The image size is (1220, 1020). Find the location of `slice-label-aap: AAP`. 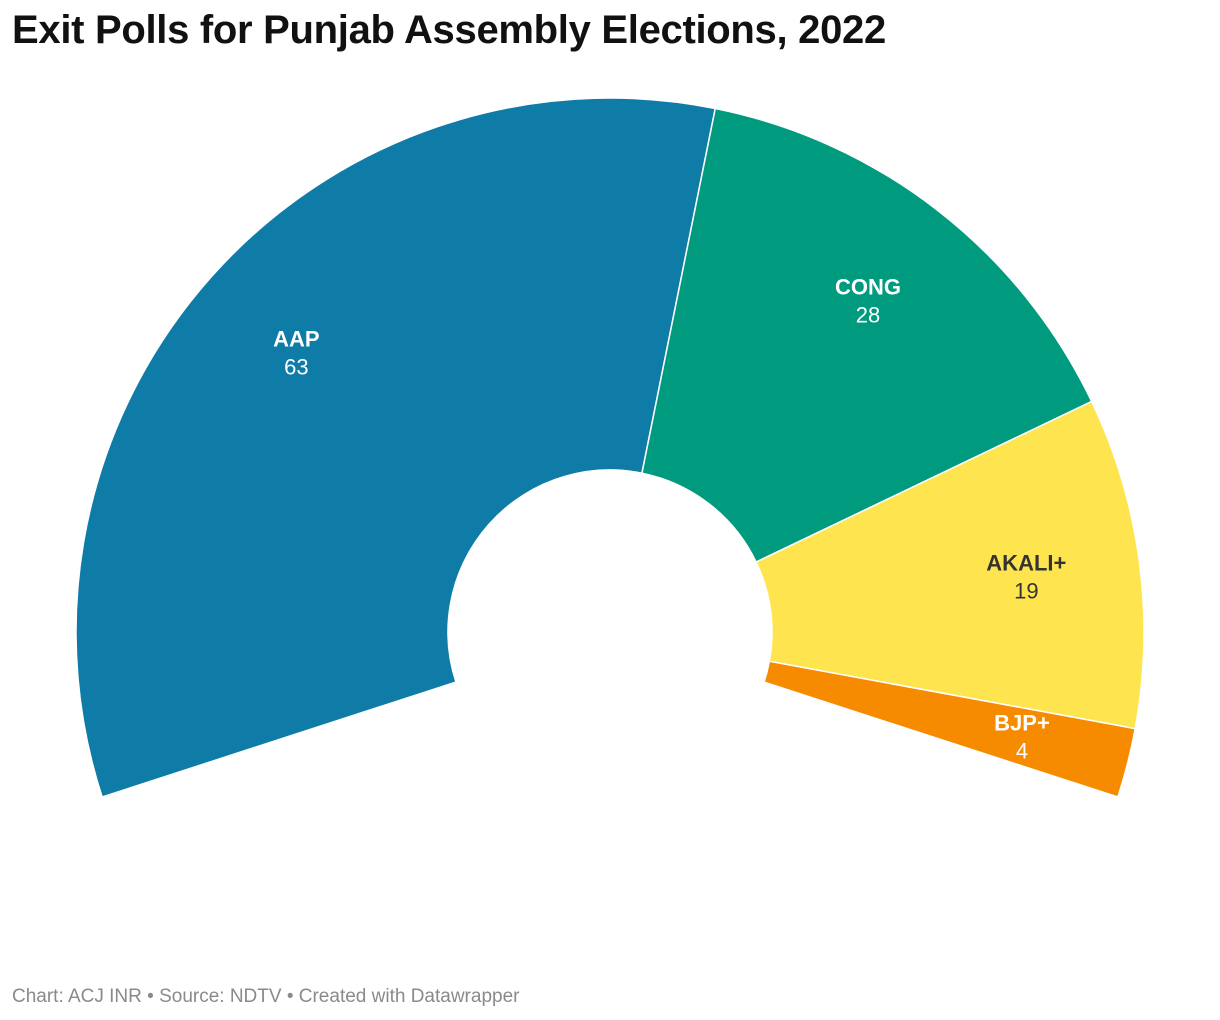

slice-label-aap: AAP is located at coordinates (296, 339).